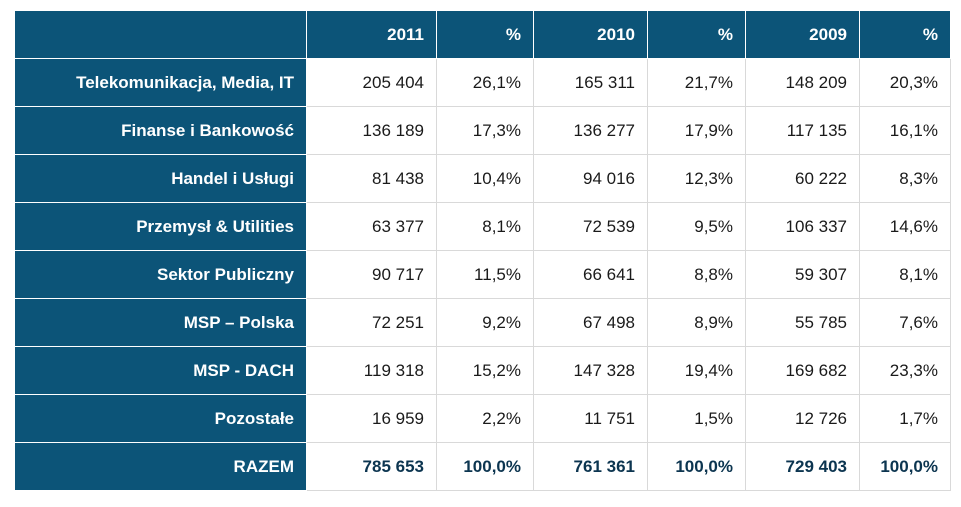 The height and width of the screenshot is (507, 961). Describe the element at coordinates (485, 322) in the screenshot. I see `table-cell: 9,2%` at that location.